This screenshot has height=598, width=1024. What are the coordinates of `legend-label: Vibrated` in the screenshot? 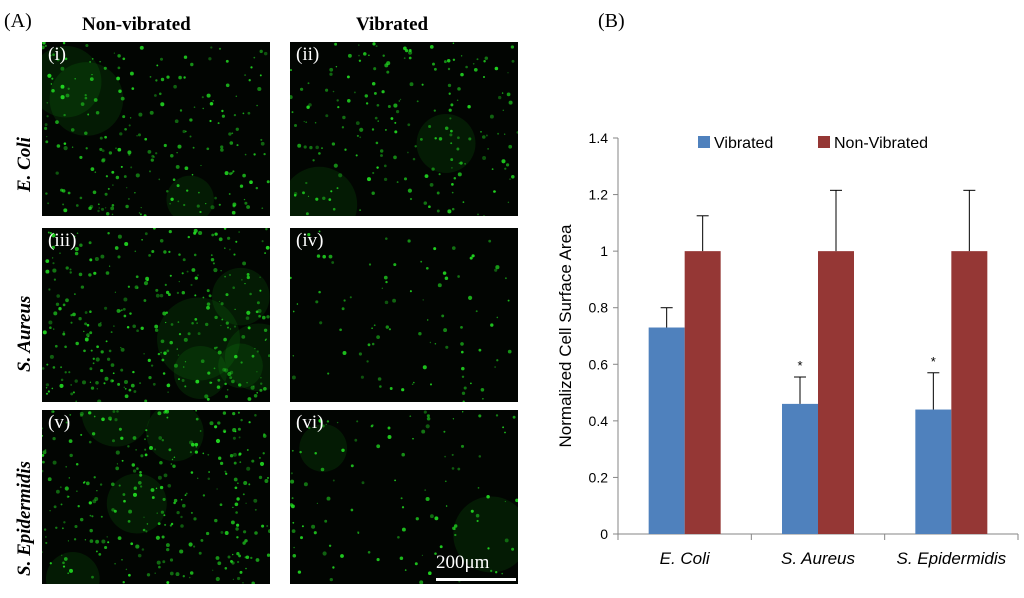 It's located at (743, 143).